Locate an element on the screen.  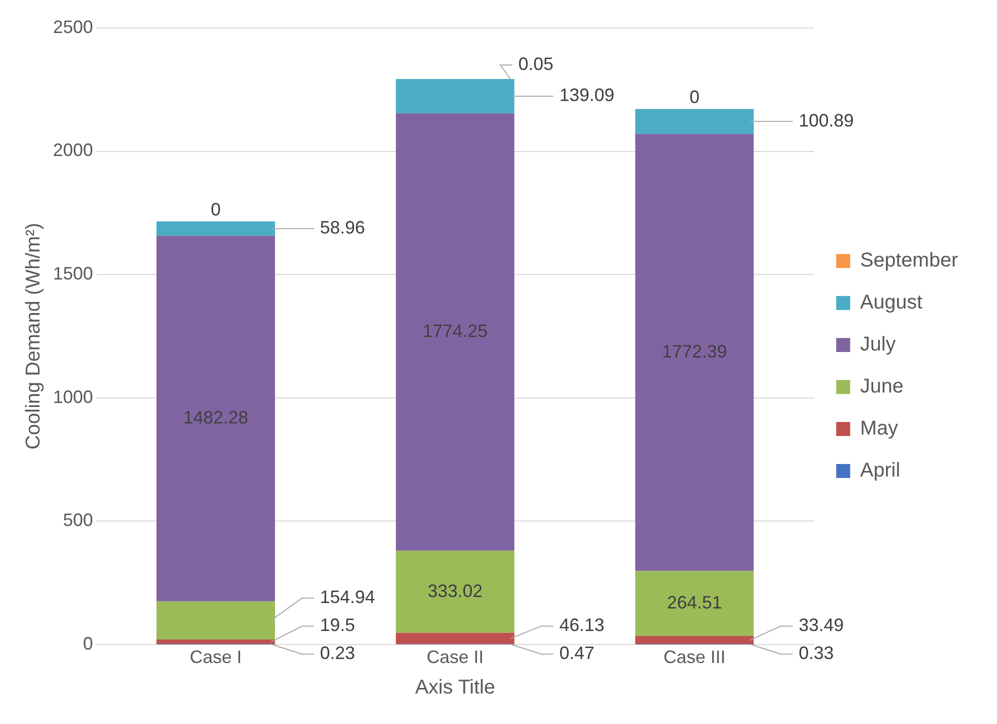
data-label: 1772.39 is located at coordinates (695, 351).